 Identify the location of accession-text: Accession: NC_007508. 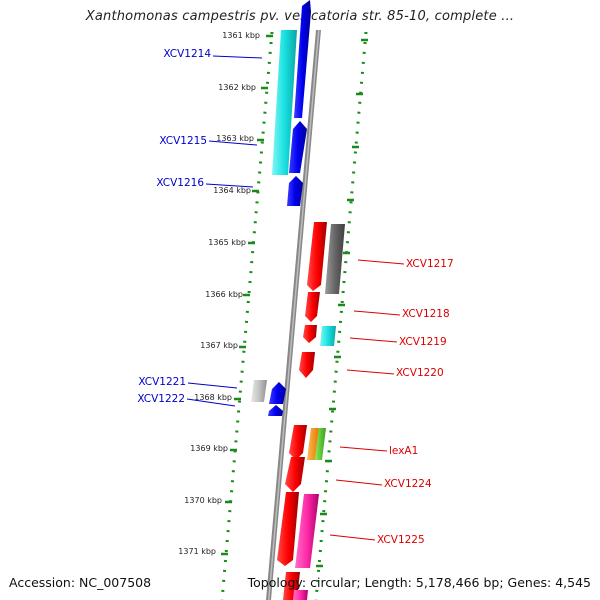
(80, 582).